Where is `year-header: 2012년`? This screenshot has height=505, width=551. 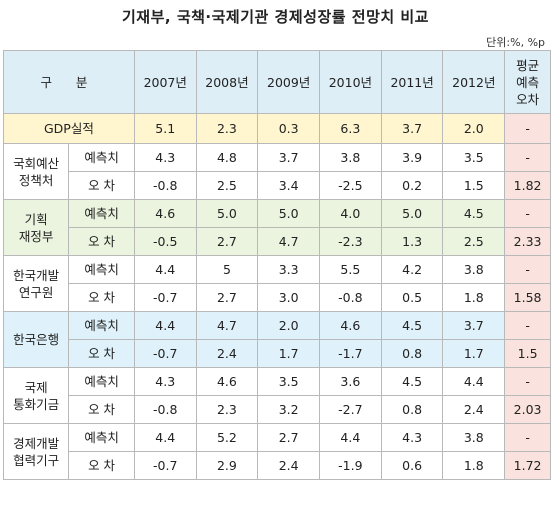
year-header: 2012년 is located at coordinates (474, 82).